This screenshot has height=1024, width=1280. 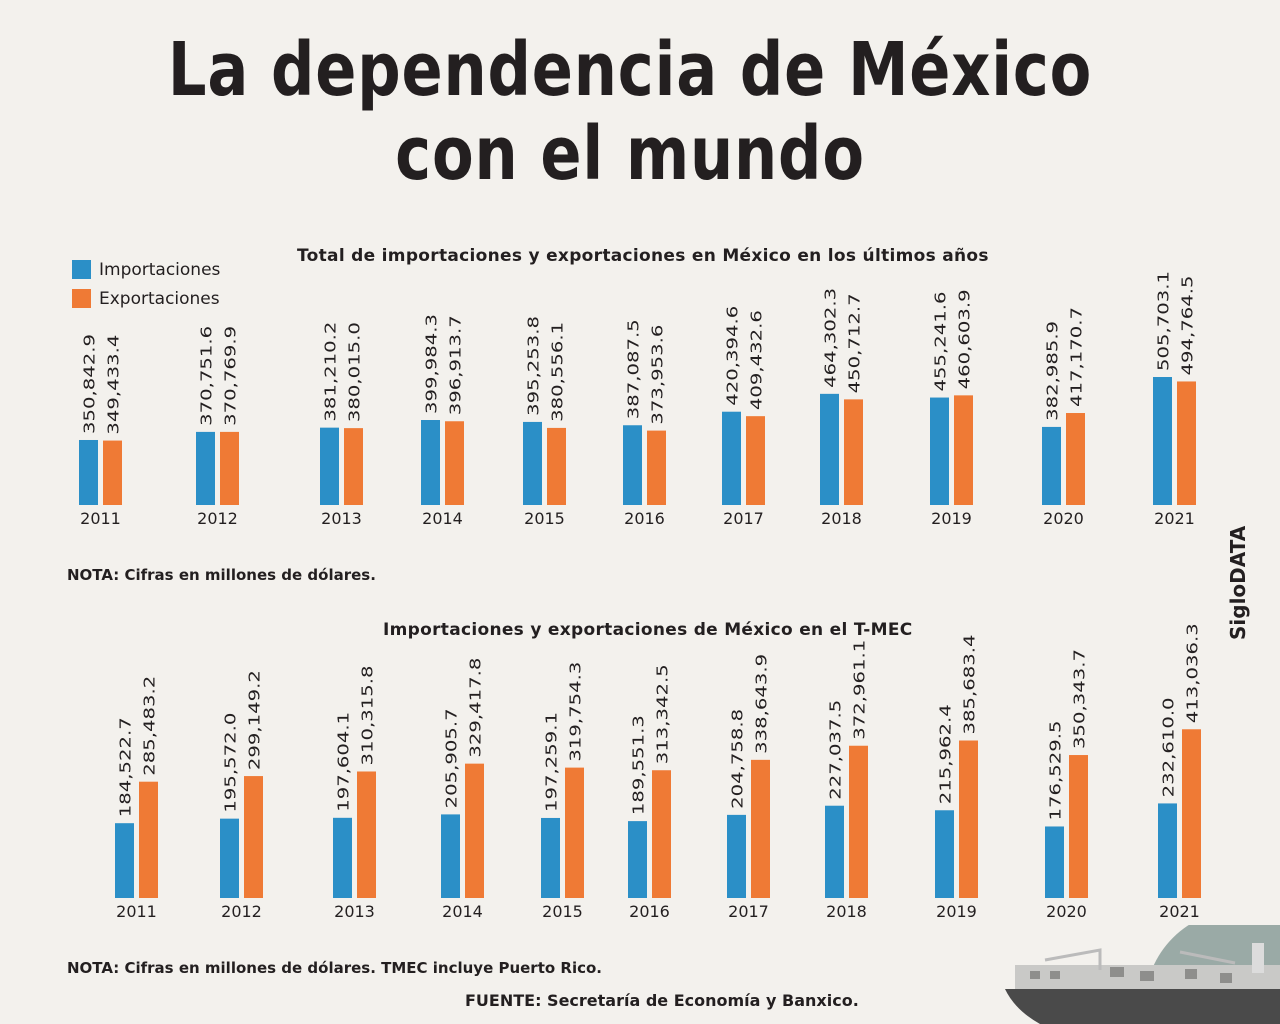 I want to click on x-tick-label-2012: 2012, so click(x=217, y=518).